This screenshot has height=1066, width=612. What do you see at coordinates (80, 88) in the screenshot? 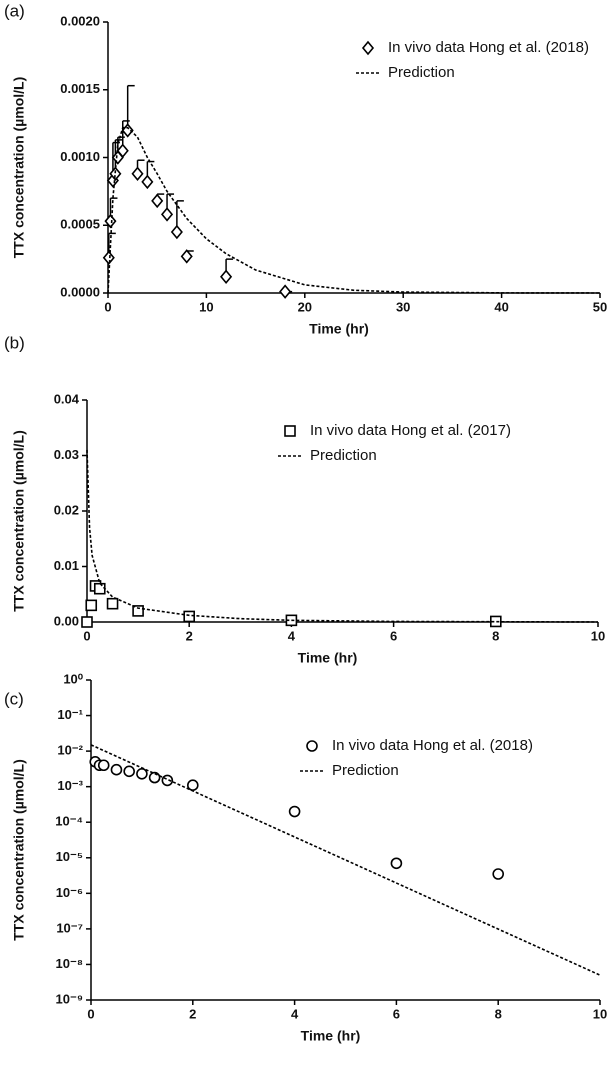
I see `y-tick-label: 0.0015` at bounding box center [80, 88].